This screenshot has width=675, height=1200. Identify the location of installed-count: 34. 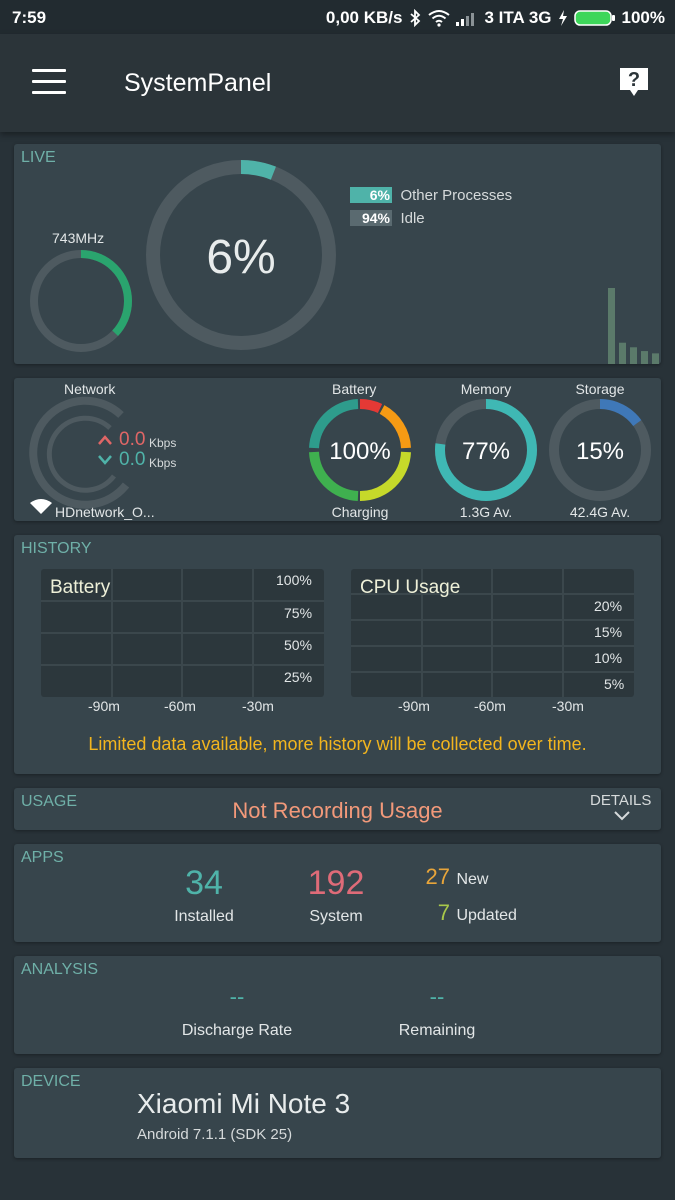
(204, 883).